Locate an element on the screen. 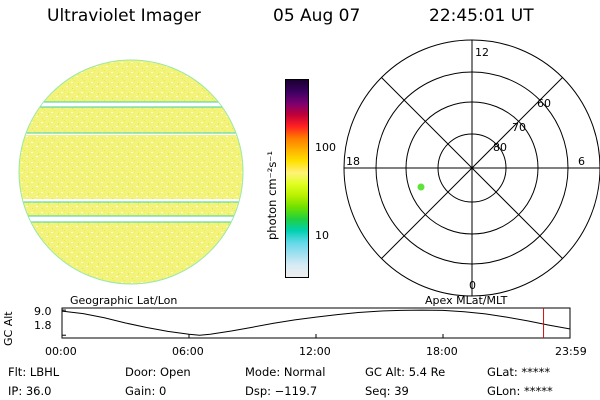 The width and height of the screenshot is (600, 400). header-time: 22:45:01 UT is located at coordinates (481, 16).